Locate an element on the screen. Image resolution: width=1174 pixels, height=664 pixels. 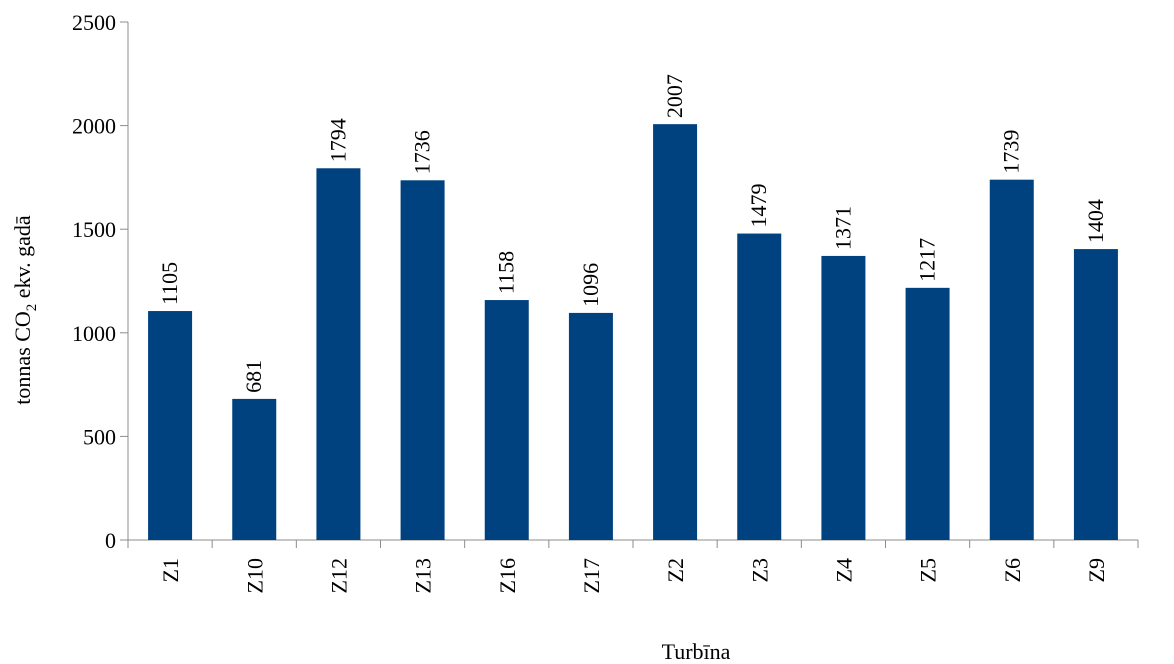
category-label-z16: Z16 is located at coordinates (507, 575).